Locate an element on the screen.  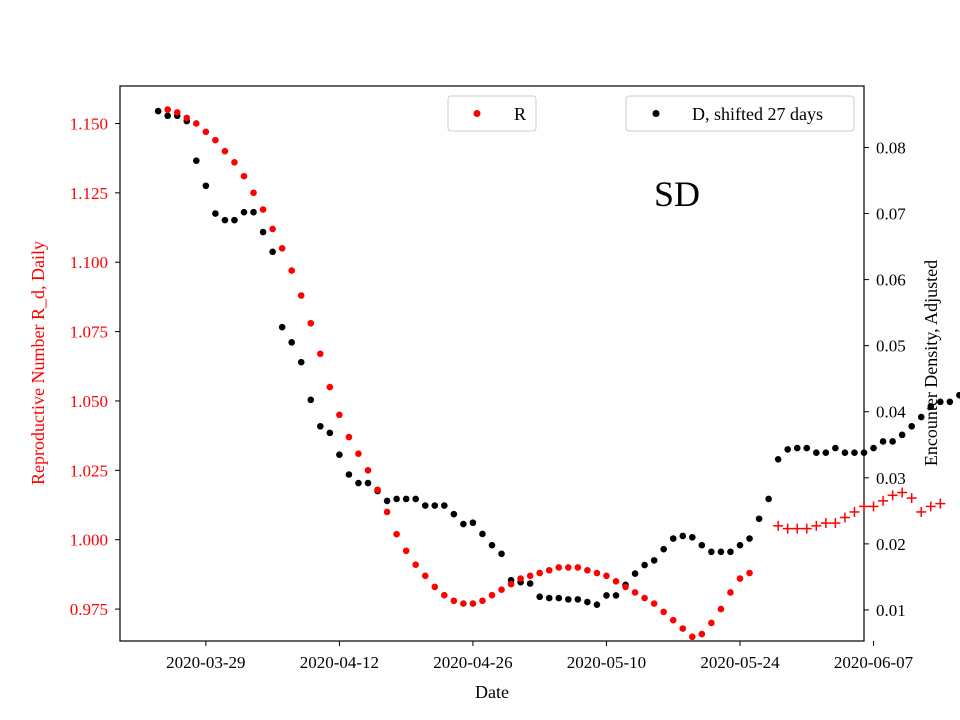
y-left-tick-label: 1.125 is located at coordinates (89, 193).